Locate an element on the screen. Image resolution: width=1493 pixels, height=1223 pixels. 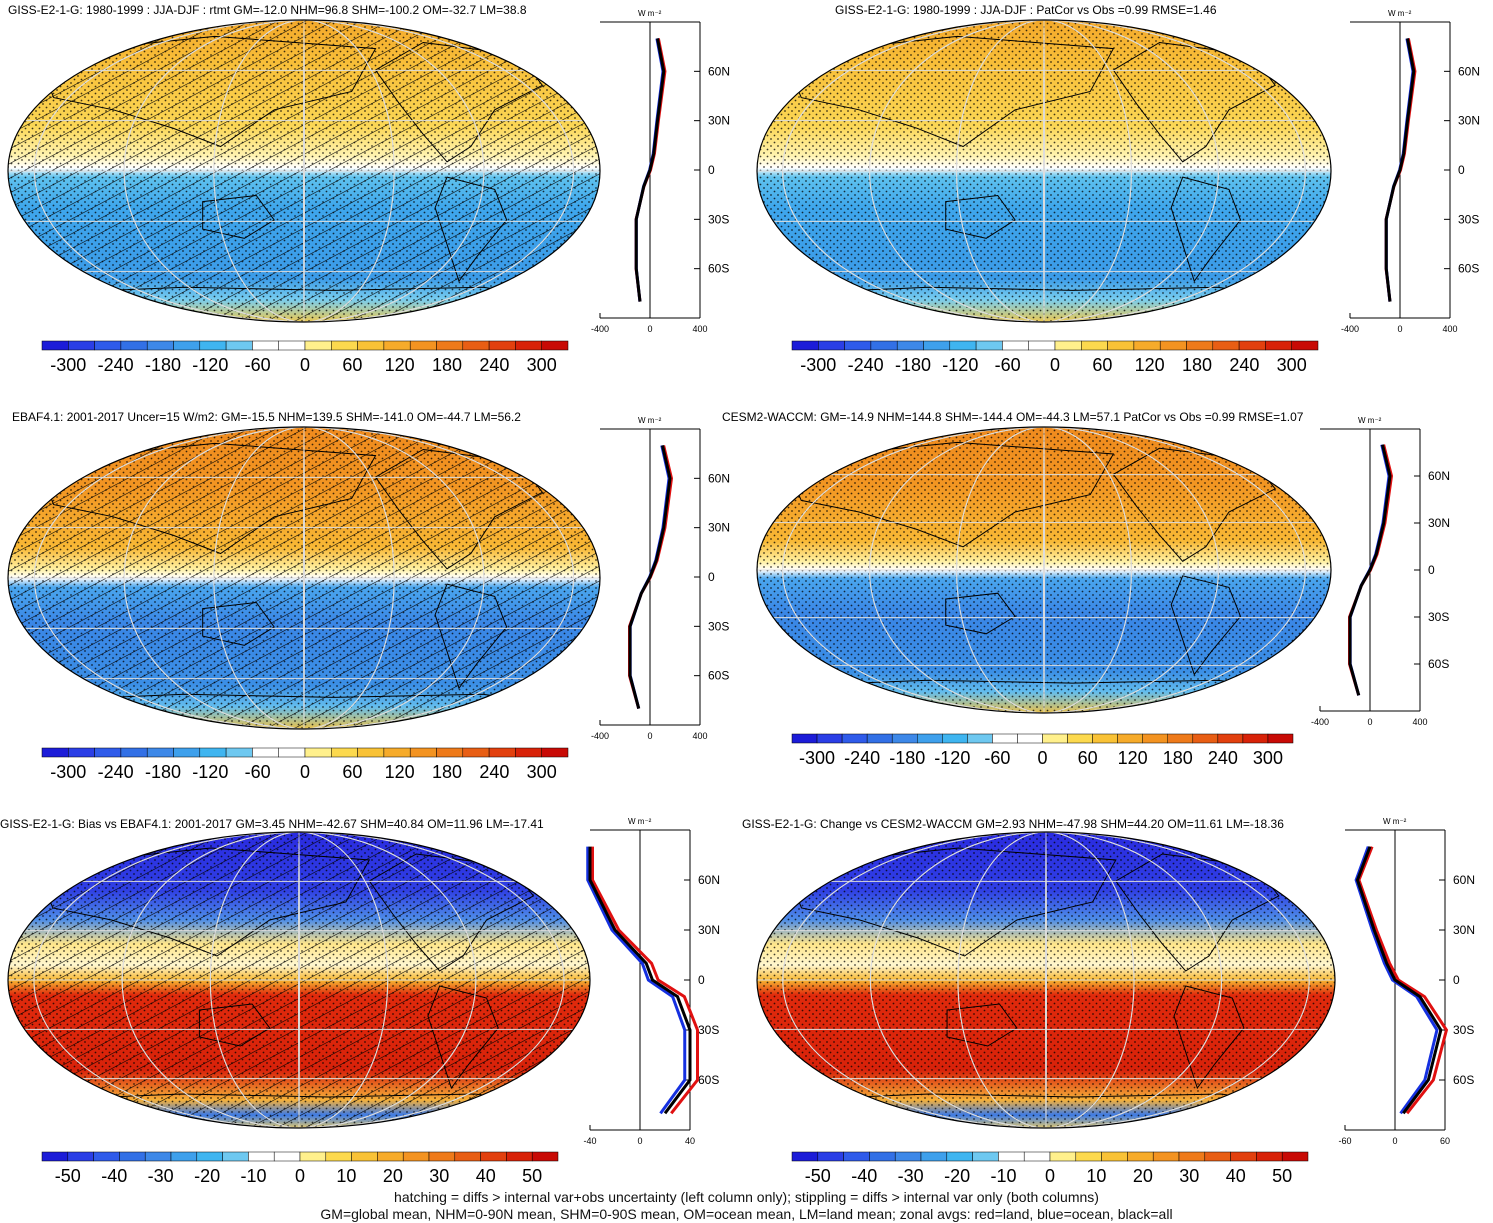
zonal-x-label: 0 is located at coordinates (1399, 329).